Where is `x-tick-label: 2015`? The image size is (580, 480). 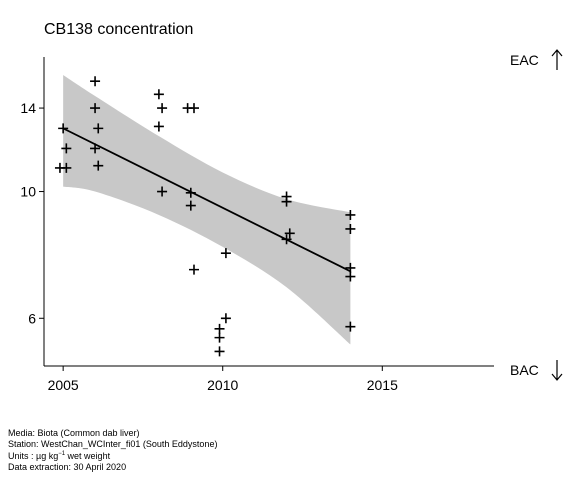 x-tick-label: 2015 is located at coordinates (382, 385).